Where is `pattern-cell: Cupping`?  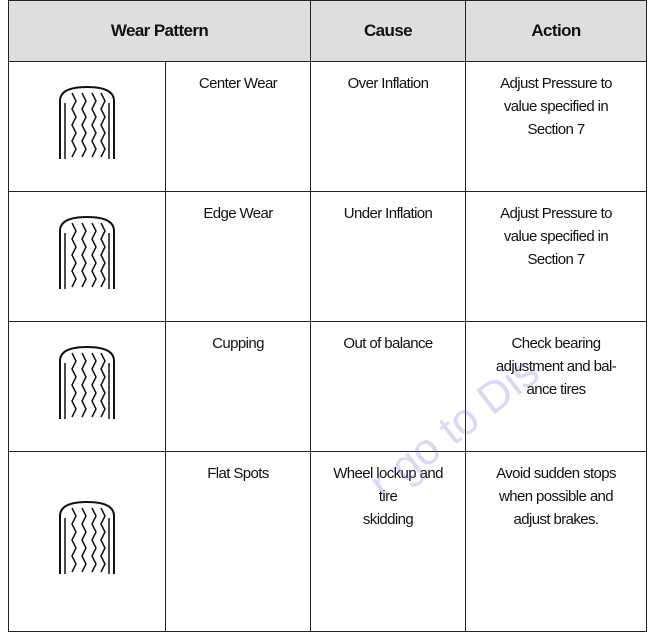 pattern-cell: Cupping is located at coordinates (238, 386).